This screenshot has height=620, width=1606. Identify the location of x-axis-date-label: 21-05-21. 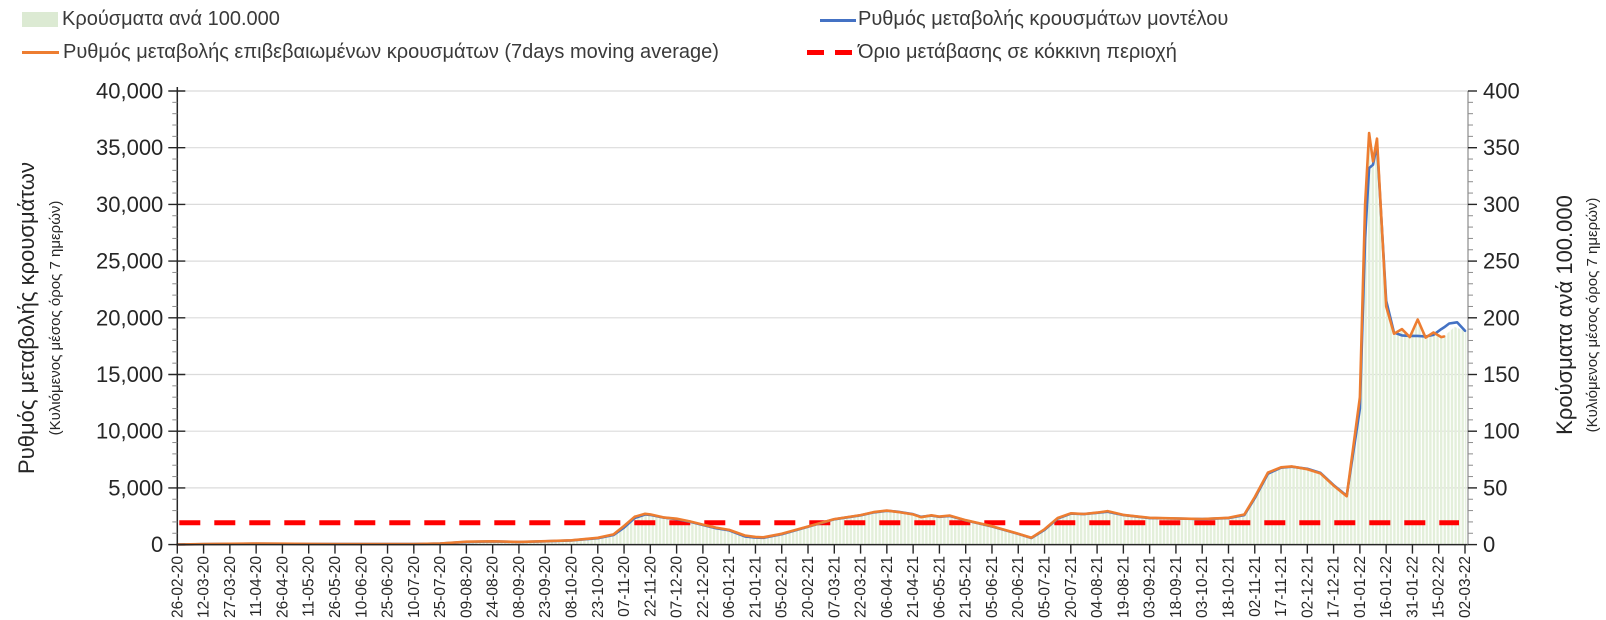
(966, 587).